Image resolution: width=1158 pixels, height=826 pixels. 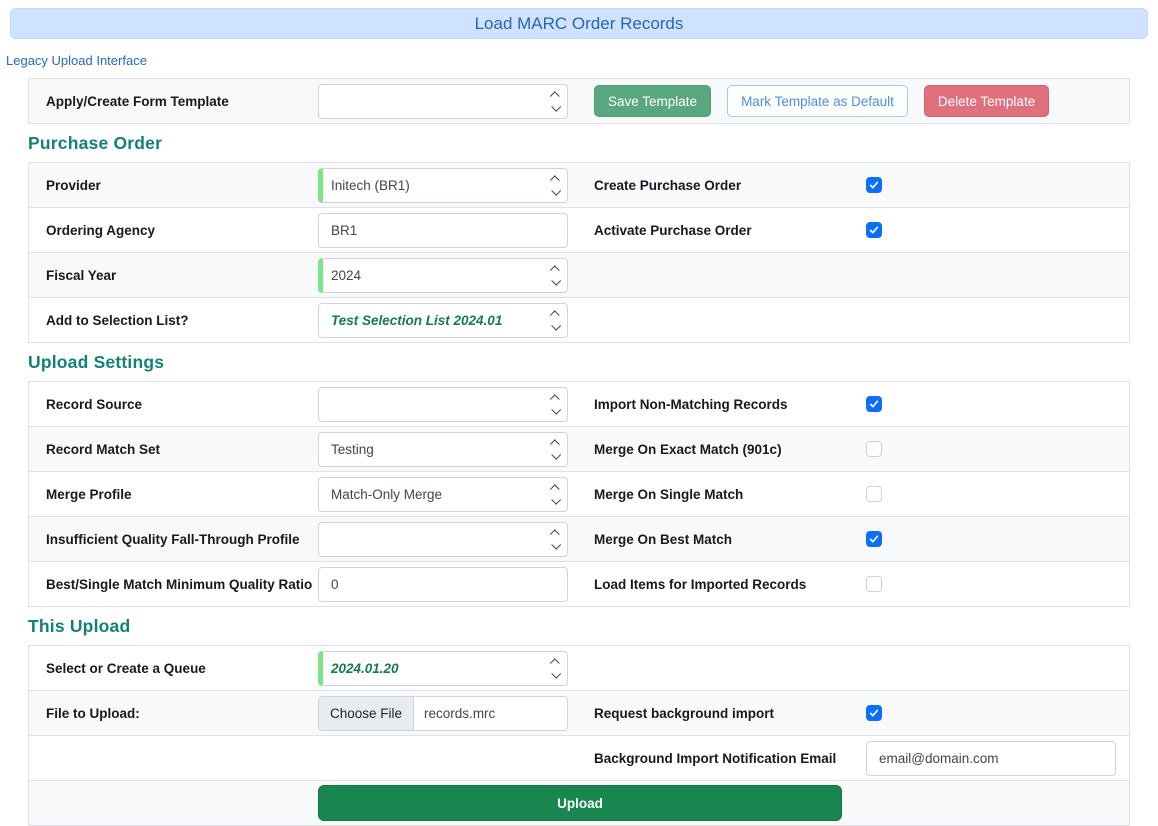 I want to click on selection-list-combobox: Test Selection List 2024.01, so click(x=443, y=320).